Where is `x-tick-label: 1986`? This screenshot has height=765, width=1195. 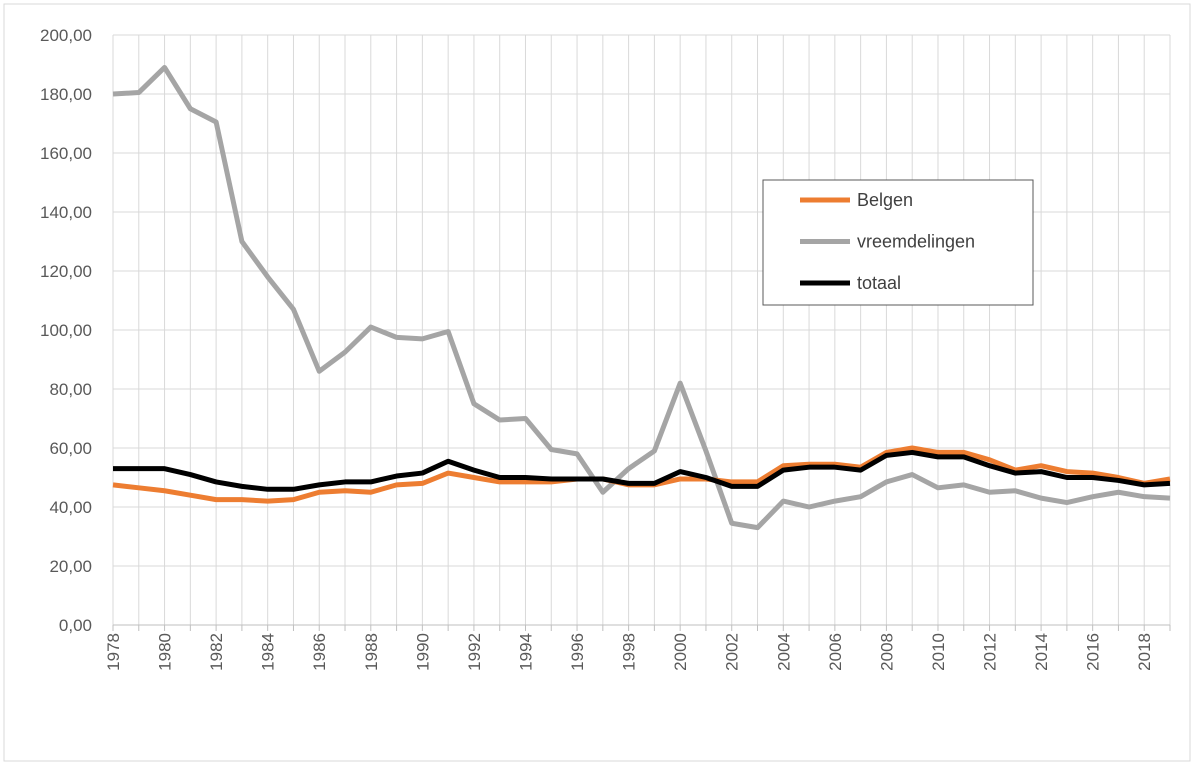 x-tick-label: 1986 is located at coordinates (319, 652).